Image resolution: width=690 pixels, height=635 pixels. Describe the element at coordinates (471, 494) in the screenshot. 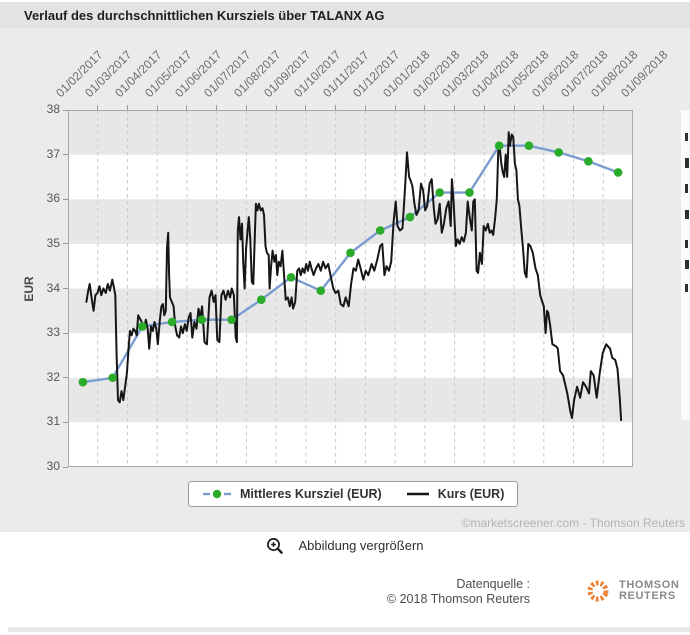

I see `legend-label-kurs: Kurs (EUR)` at that location.